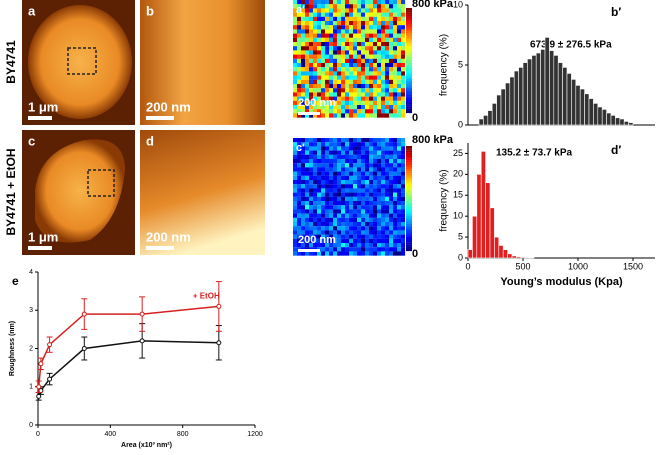 The width and height of the screenshot is (660, 455). I want to click on scalebar-label: 1 μm, so click(43, 236).